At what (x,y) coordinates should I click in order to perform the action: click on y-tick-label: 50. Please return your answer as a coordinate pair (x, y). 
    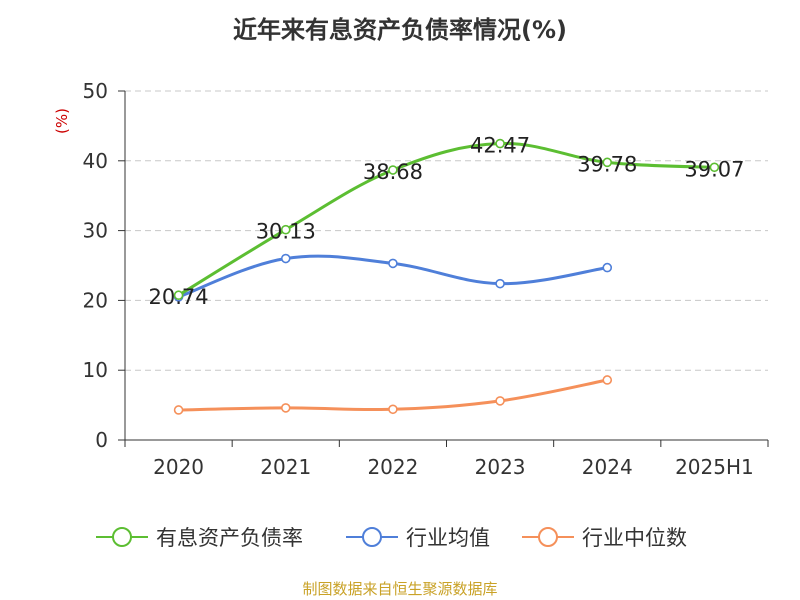
    Looking at the image, I should click on (95, 91).